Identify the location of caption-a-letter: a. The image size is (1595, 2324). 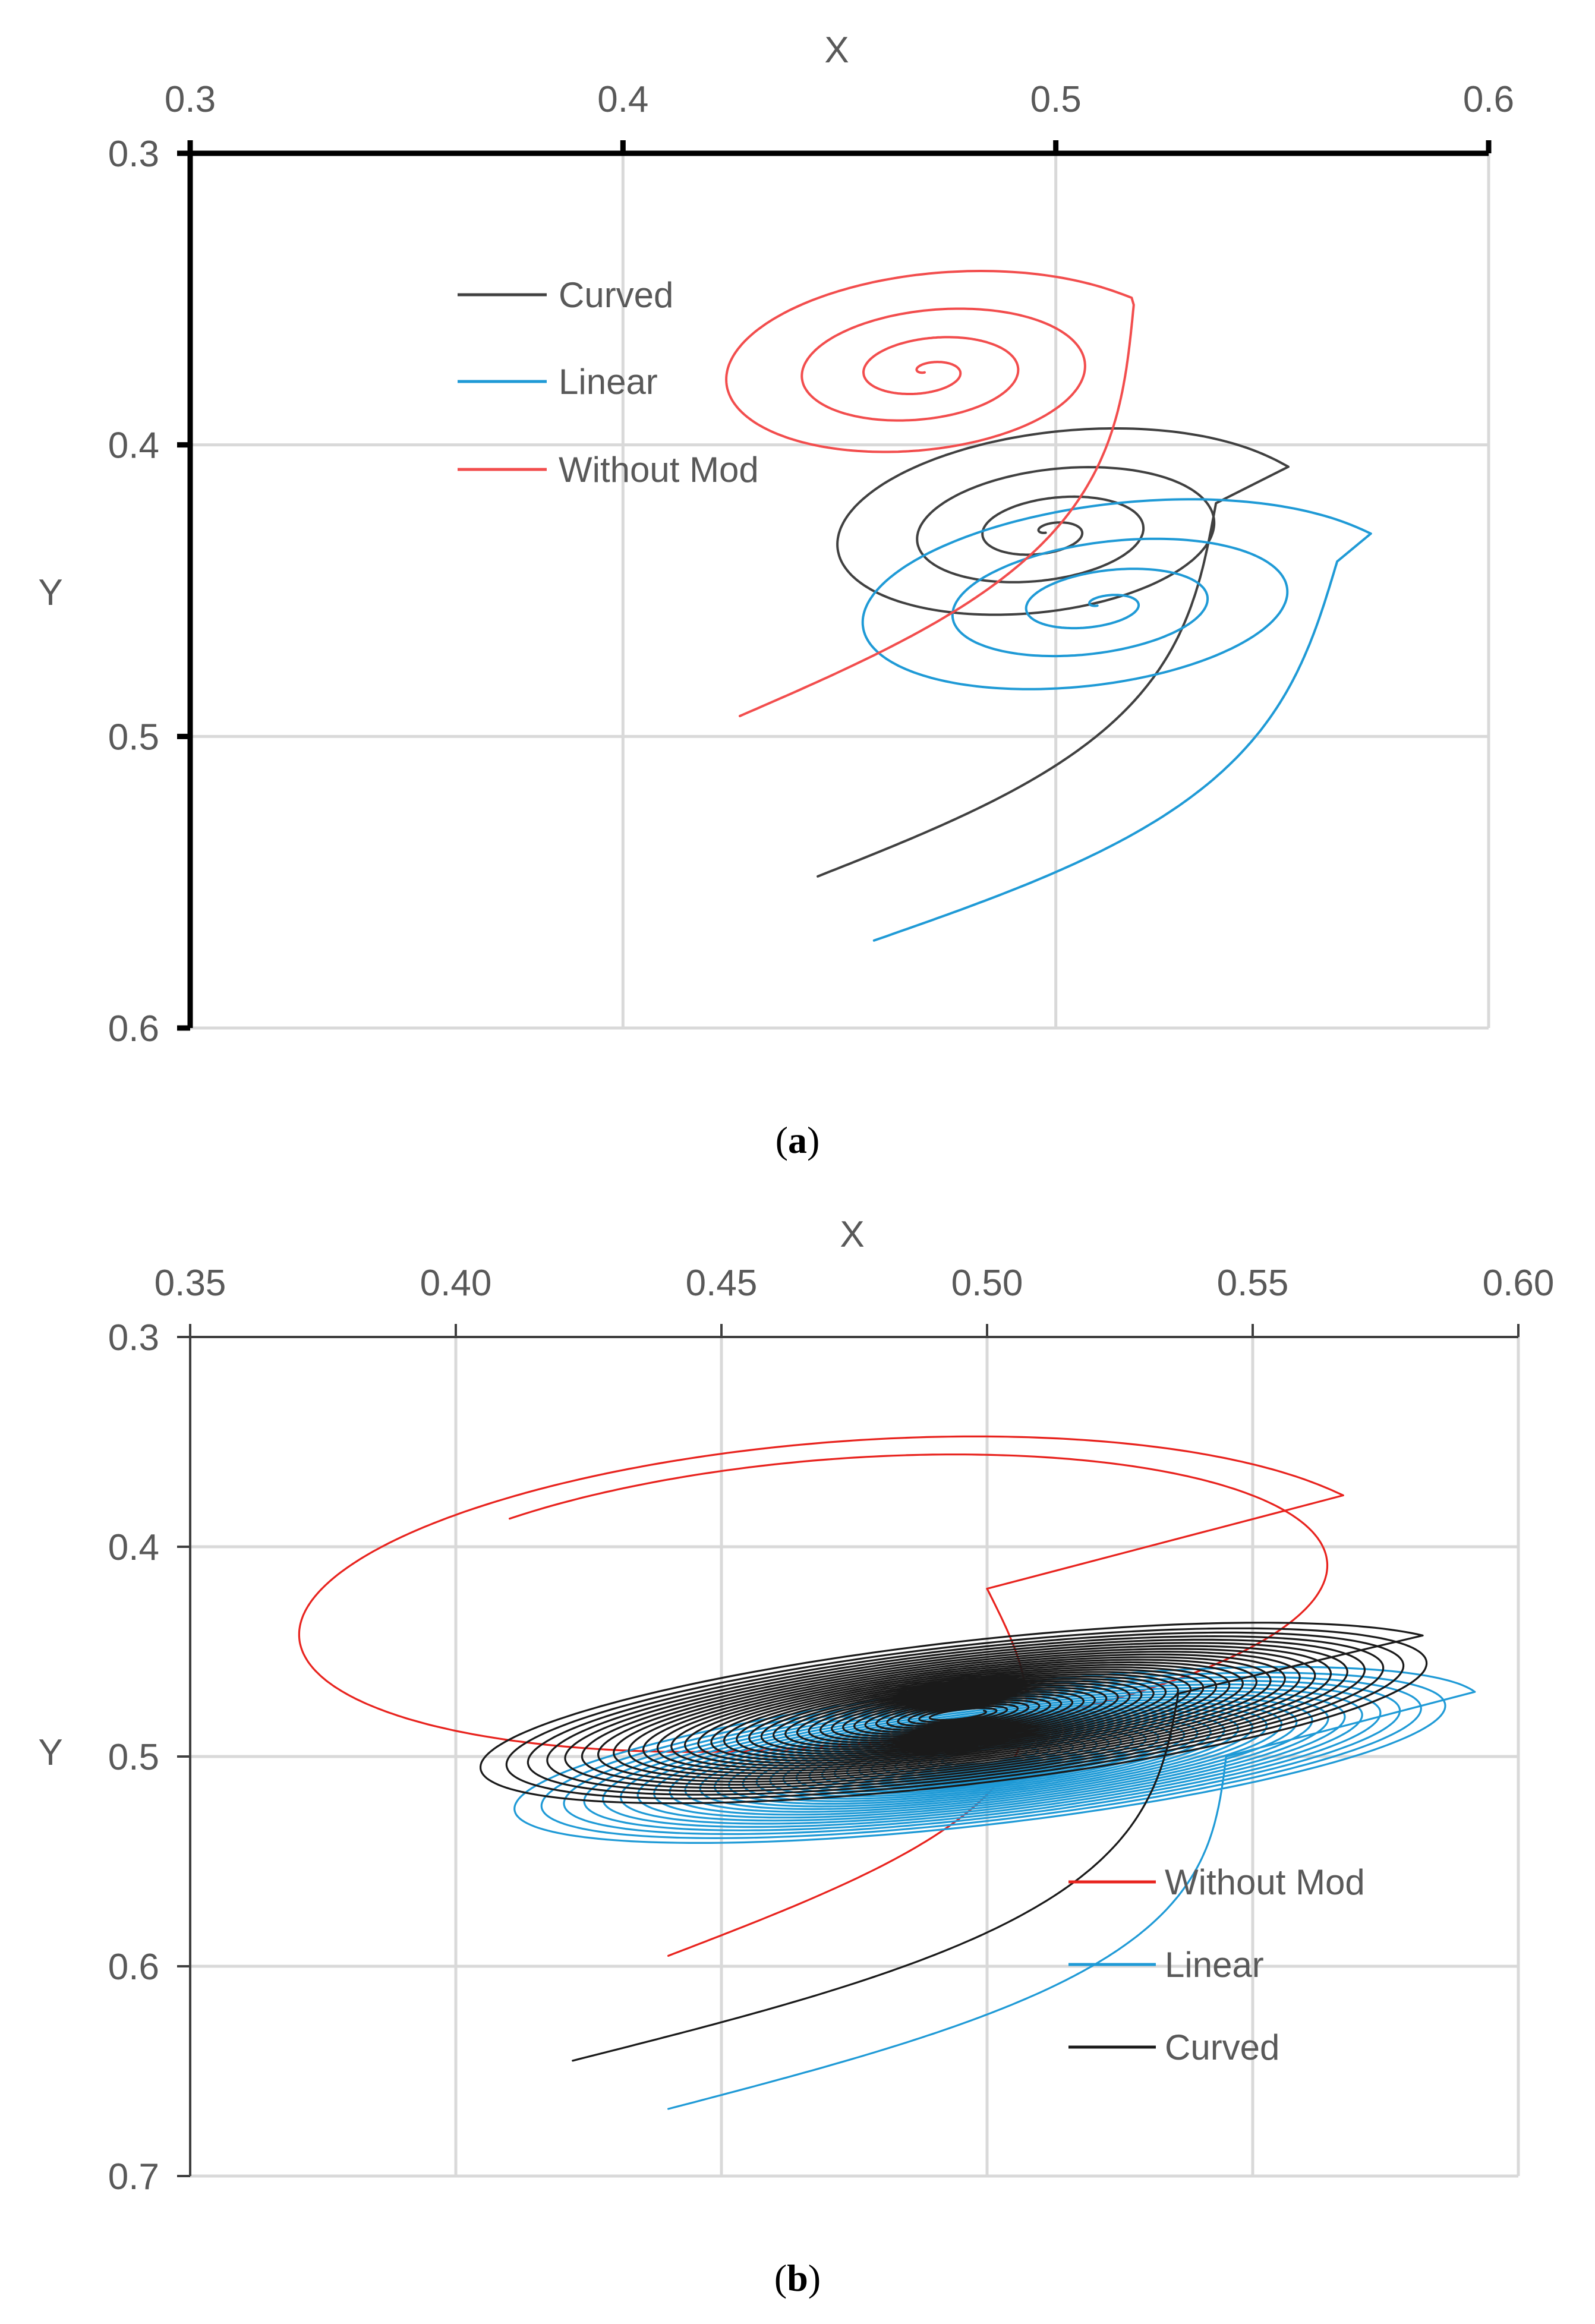
(798, 1140).